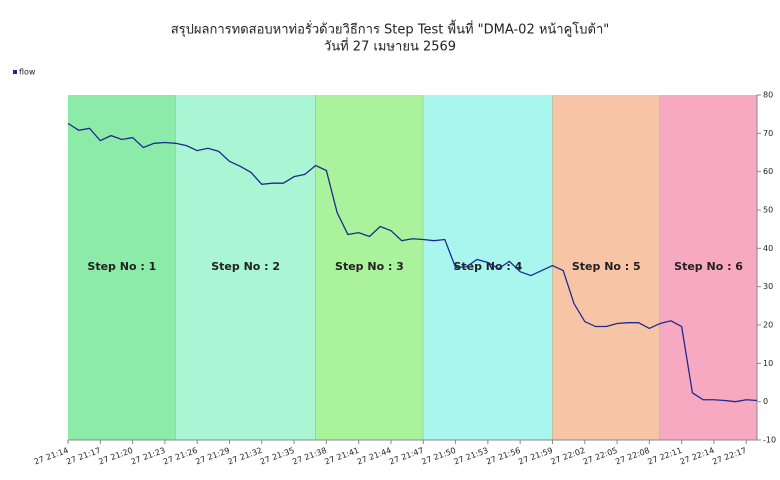 This screenshot has width=780, height=480. I want to click on x-tick-label: 27 21:59, so click(535, 456).